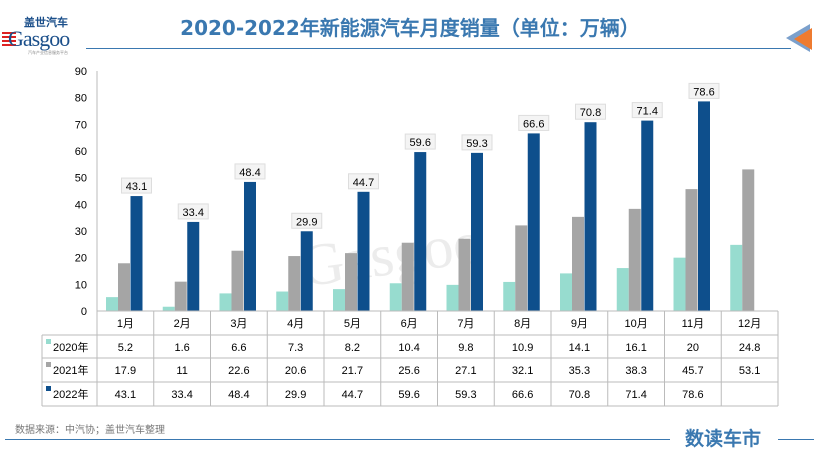 This screenshot has height=459, width=820. Describe the element at coordinates (465, 371) in the screenshot. I see `table-cell: 27.1` at that location.